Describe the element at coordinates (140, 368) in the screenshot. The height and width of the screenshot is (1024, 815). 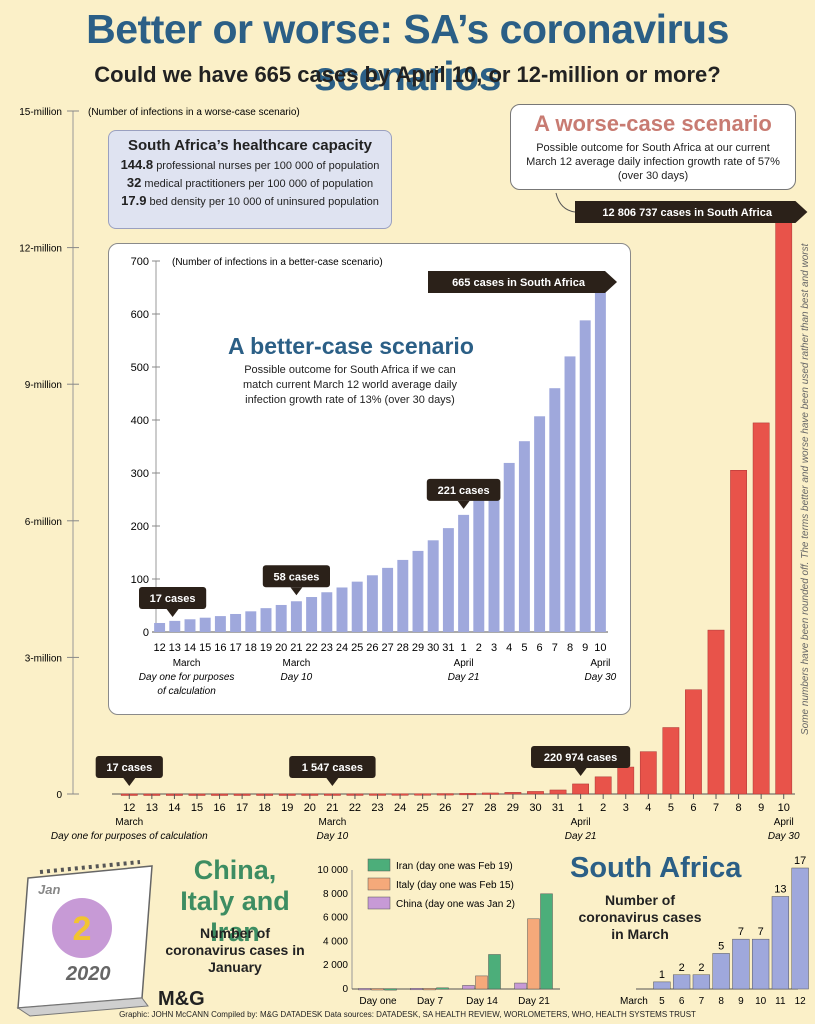
I see `better-y-tick-label: 500` at that location.